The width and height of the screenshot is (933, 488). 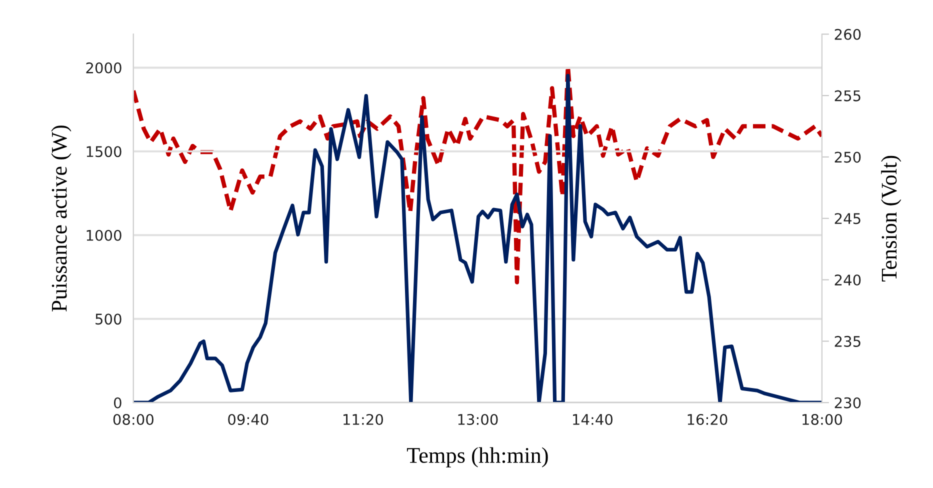 I want to click on x-tick-label: 13:00, so click(x=478, y=419).